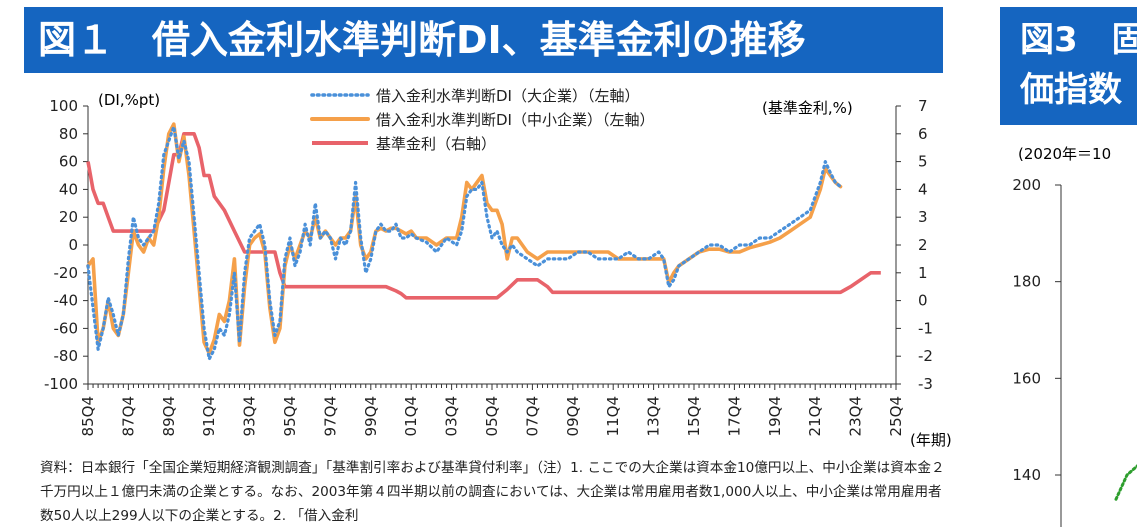 The width and height of the screenshot is (1137, 527). What do you see at coordinates (923, 301) in the screenshot?
I see `right-tick-label: 0` at bounding box center [923, 301].